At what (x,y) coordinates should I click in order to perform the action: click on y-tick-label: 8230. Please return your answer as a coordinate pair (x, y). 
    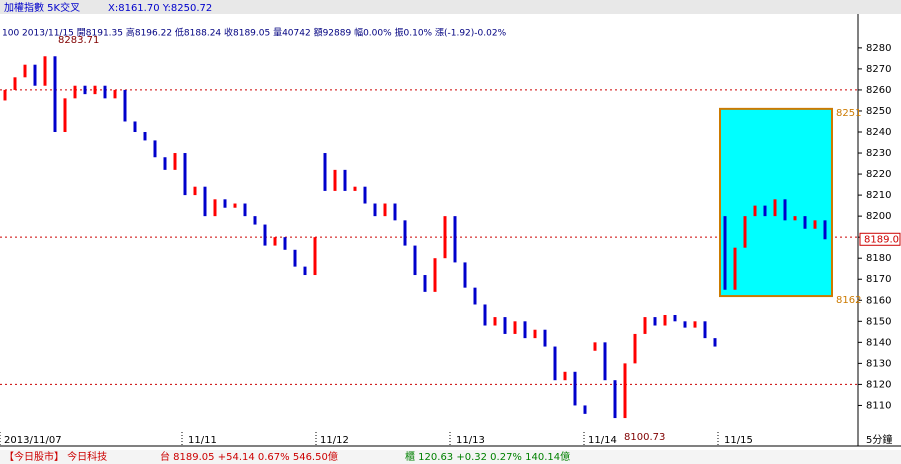
    Looking at the image, I should click on (878, 153).